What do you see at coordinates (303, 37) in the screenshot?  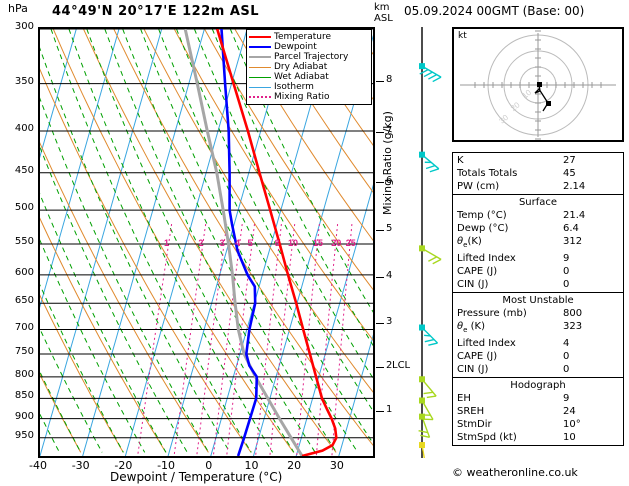 I see `legend-label: Temperature` at bounding box center [303, 37].